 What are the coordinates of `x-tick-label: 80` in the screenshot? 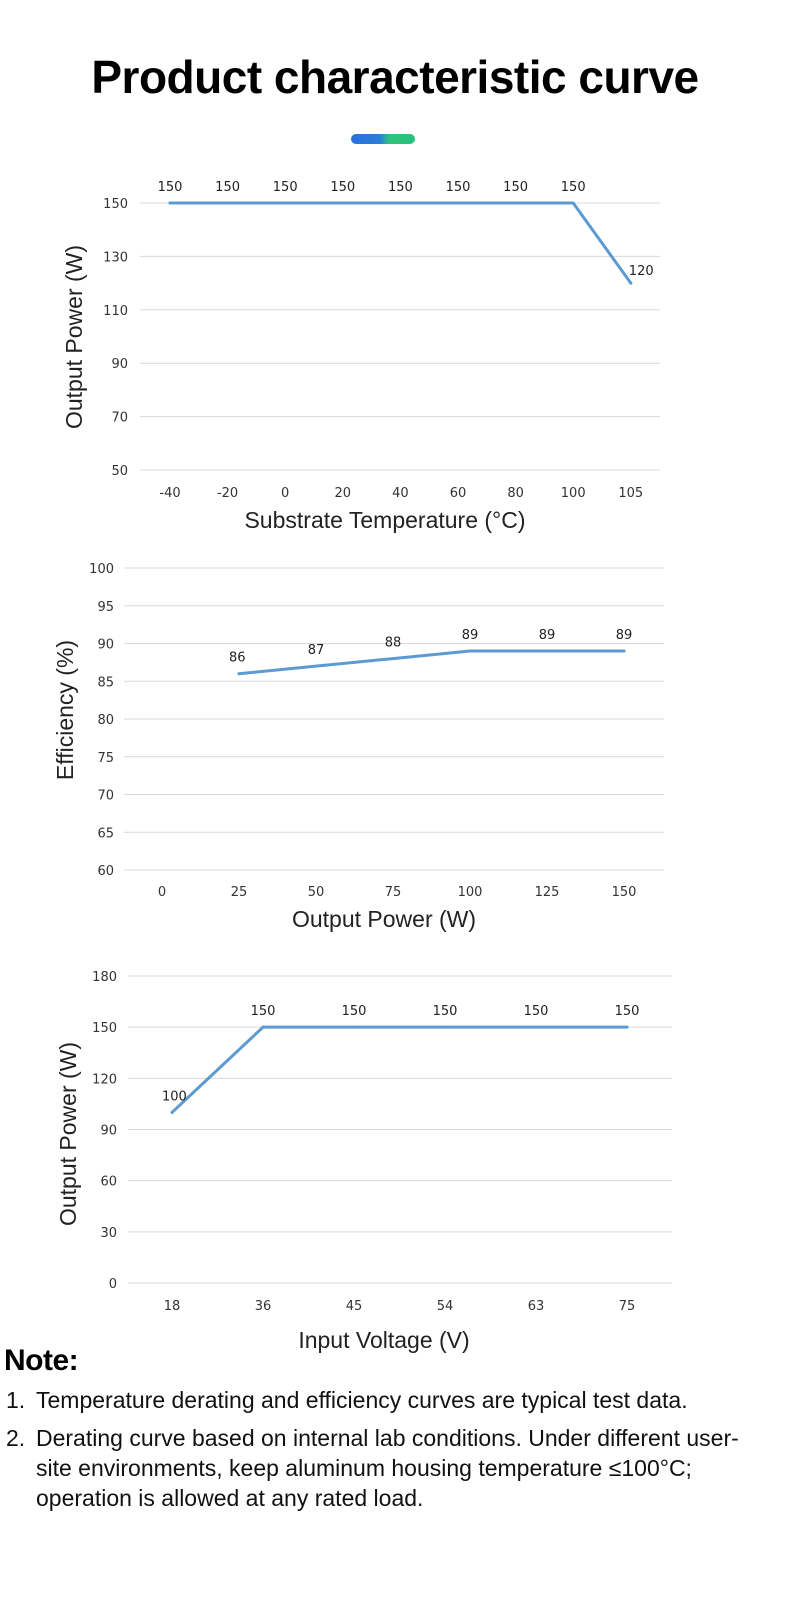 It's located at (515, 493).